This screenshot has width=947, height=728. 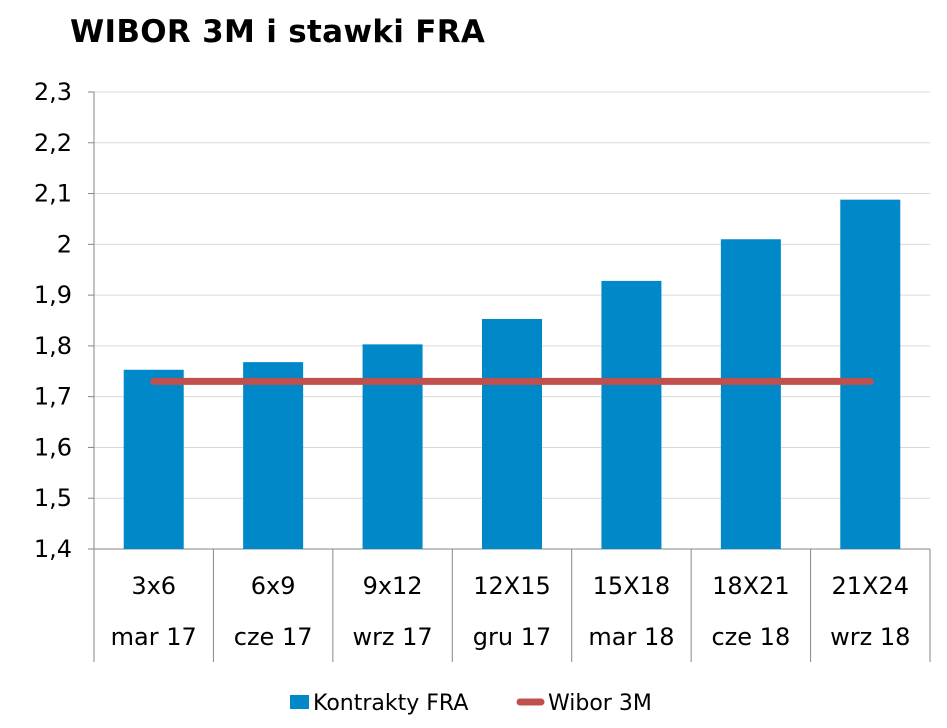 What do you see at coordinates (390, 703) in the screenshot?
I see `legend-label-kontrakty-fra: Kontrakty FRA` at bounding box center [390, 703].